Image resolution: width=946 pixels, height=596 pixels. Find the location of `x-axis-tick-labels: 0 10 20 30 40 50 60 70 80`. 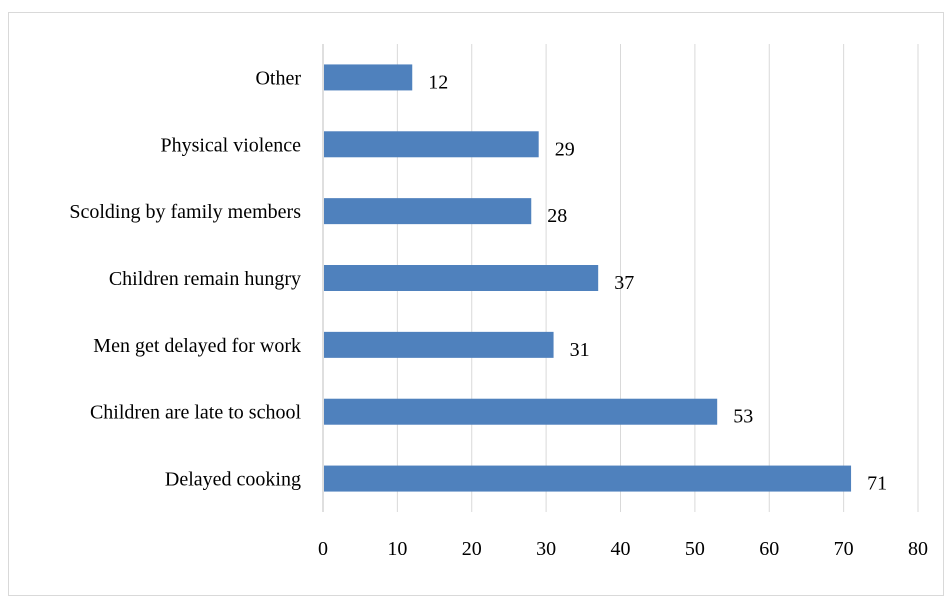

x-axis-tick-labels: 0 10 20 30 40 50 60 70 80 is located at coordinates (623, 549).